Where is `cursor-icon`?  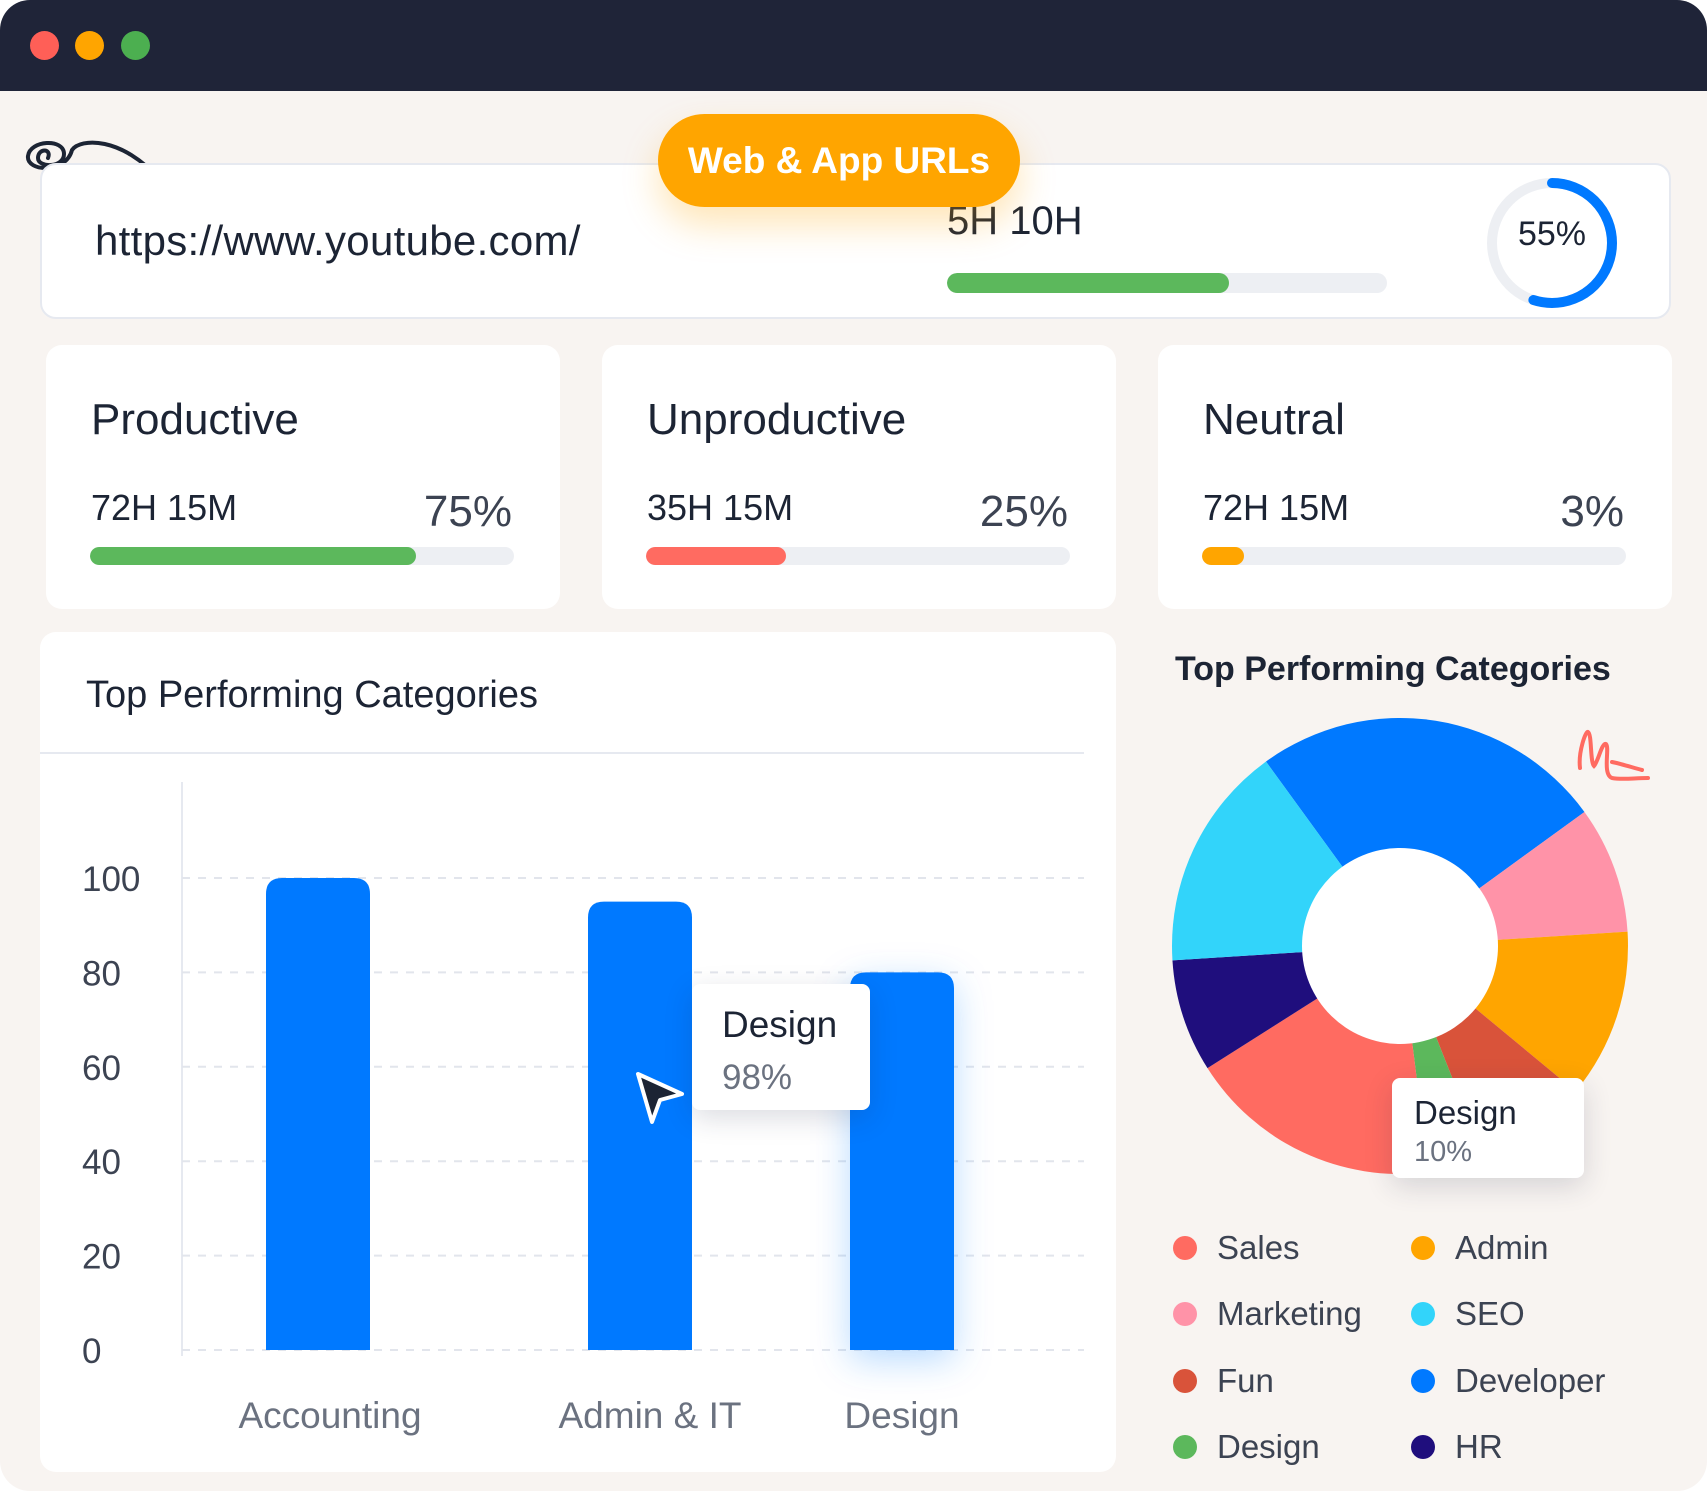
cursor-icon is located at coordinates (660, 1098).